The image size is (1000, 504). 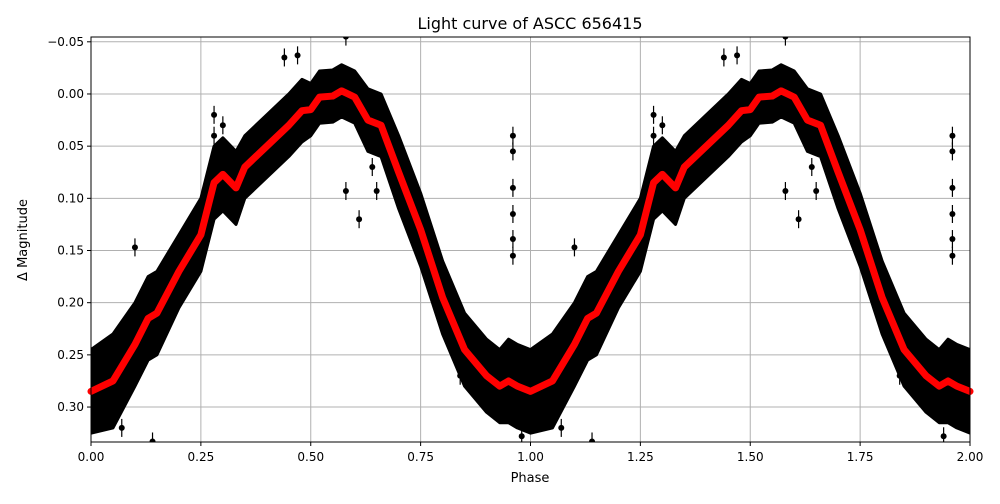 What do you see at coordinates (529, 23) in the screenshot?
I see `chart-title: Light curve of ASCC 656415` at bounding box center [529, 23].